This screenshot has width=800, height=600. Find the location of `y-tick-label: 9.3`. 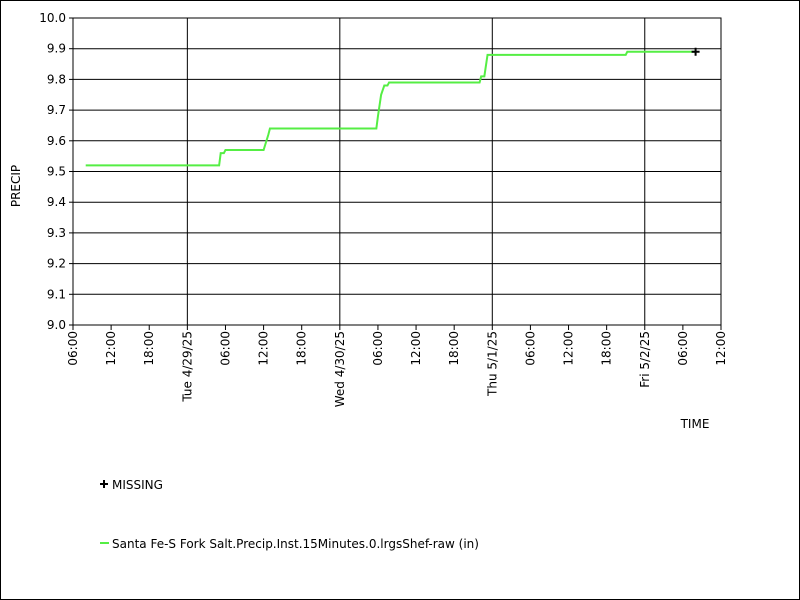

y-tick-label: 9.3 is located at coordinates (56, 233).